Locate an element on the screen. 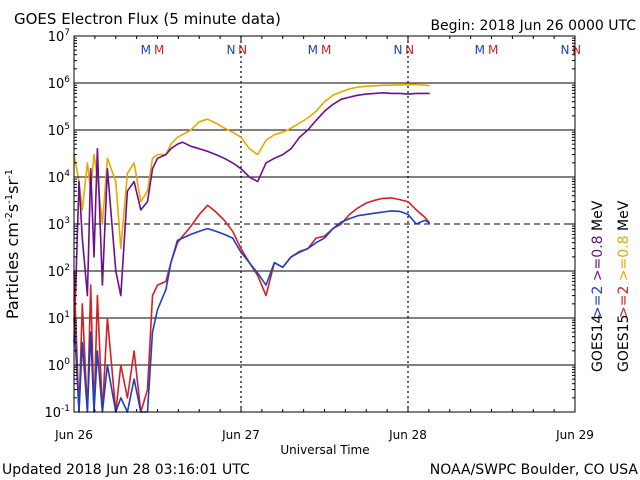 This screenshot has width=640, height=480. y-tick-exponent: 7 is located at coordinates (67, 33).